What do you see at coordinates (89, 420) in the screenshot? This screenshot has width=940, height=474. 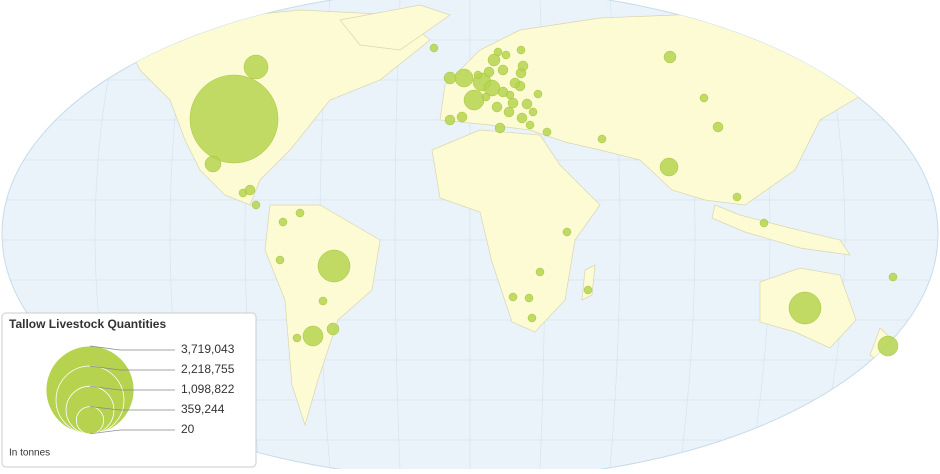 I see `legend-bubble` at bounding box center [89, 420].